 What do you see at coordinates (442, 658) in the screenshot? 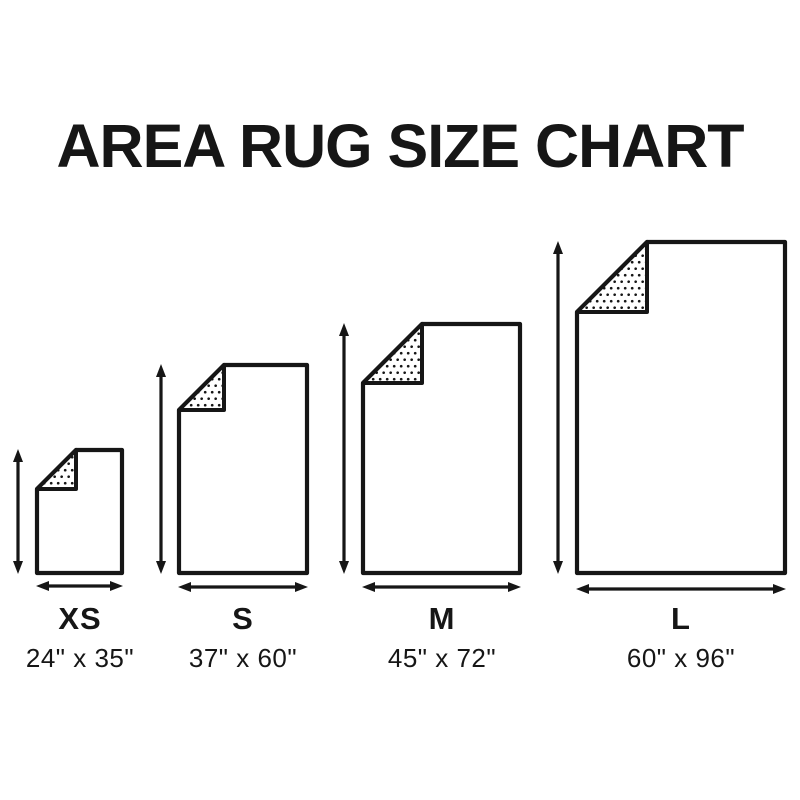
I see `size-dimensions-m: 45" x 72"` at bounding box center [442, 658].